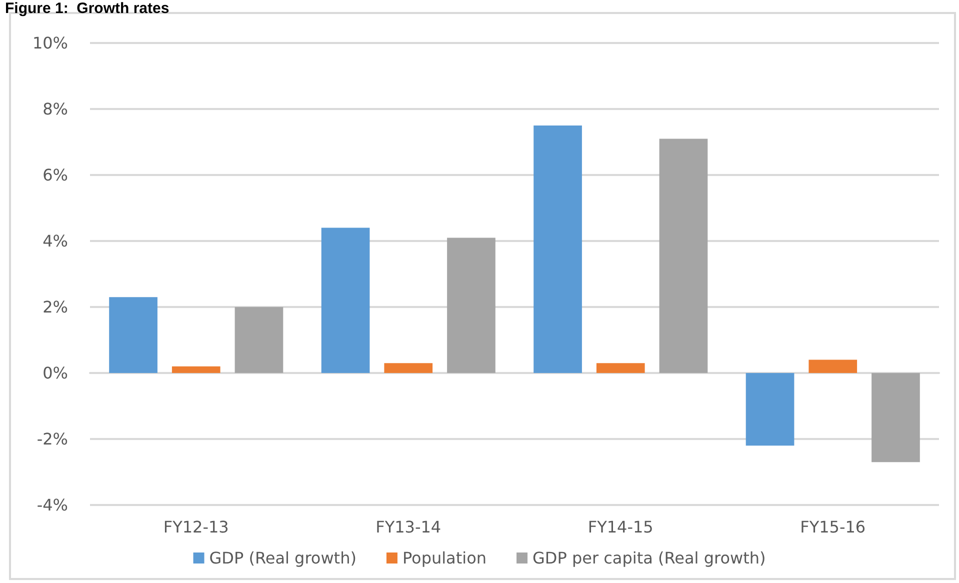  What do you see at coordinates (50, 43) in the screenshot?
I see `y-tick-label: 10%` at bounding box center [50, 43].